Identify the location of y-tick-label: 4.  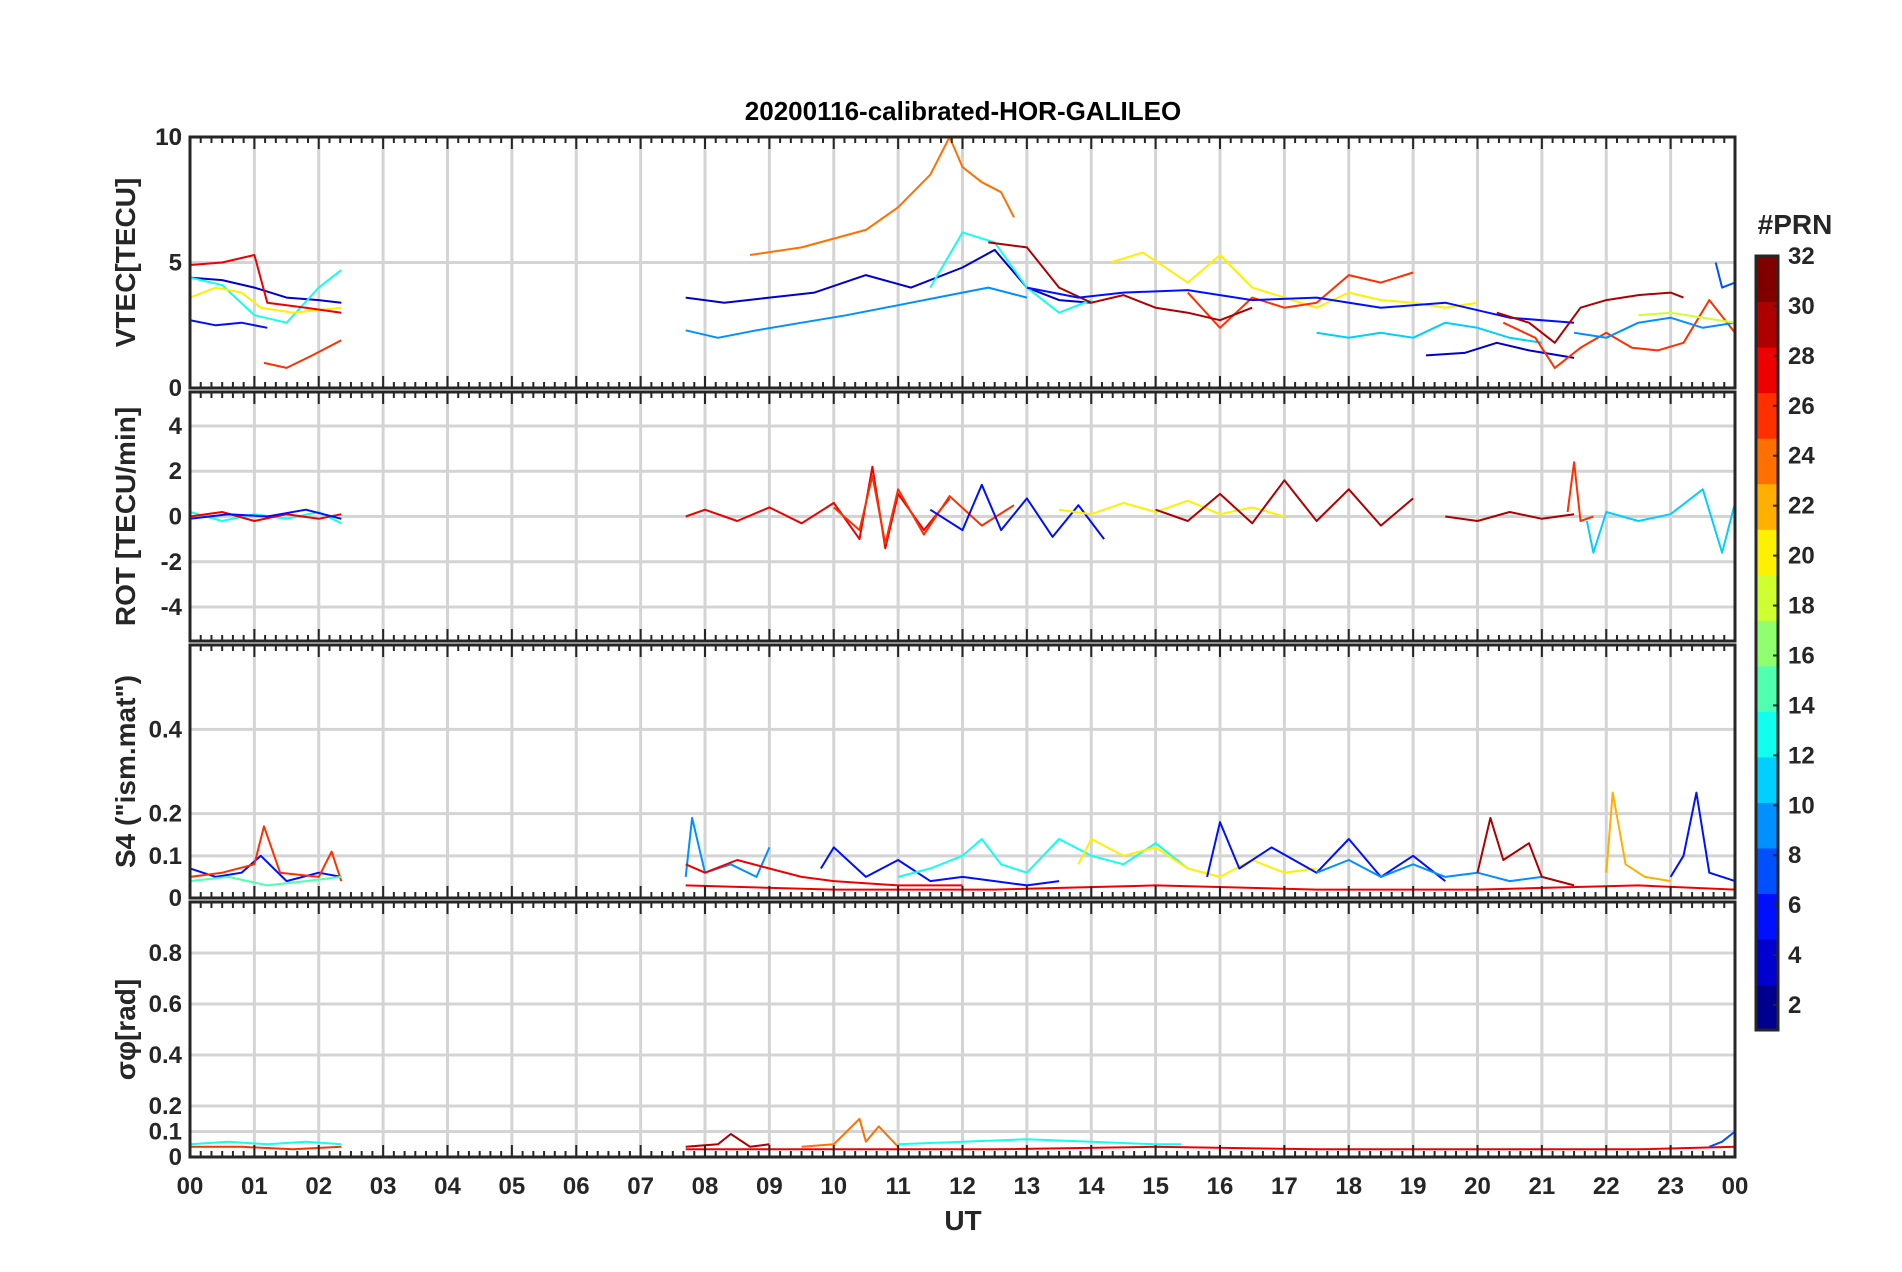
(176, 426).